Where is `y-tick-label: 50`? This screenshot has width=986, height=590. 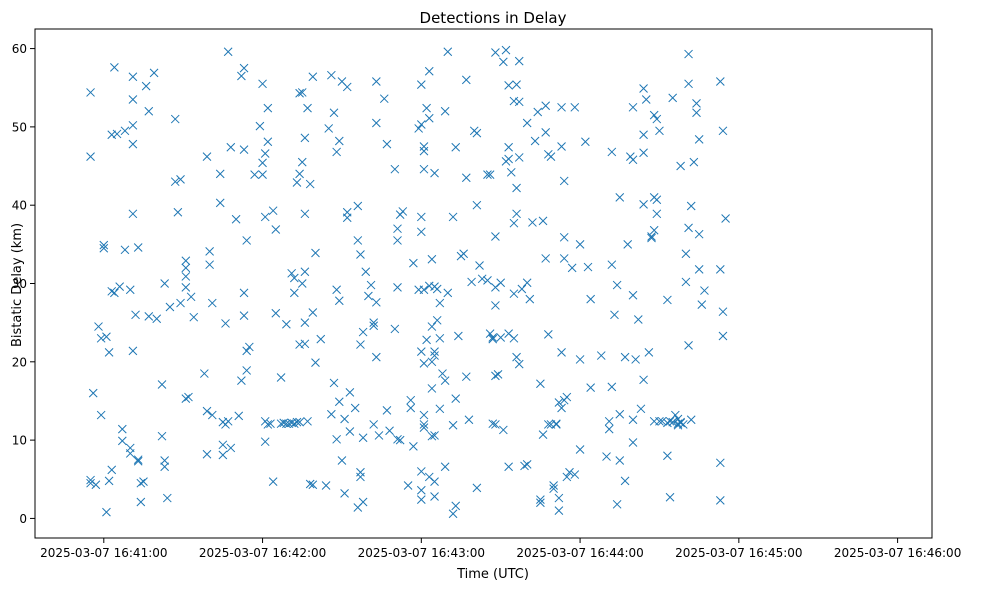
y-tick-label: 50 is located at coordinates (19, 127).